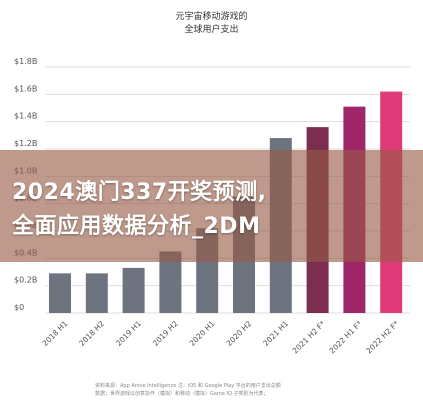  I want to click on y-tick-label: $1.8B, so click(25, 61).